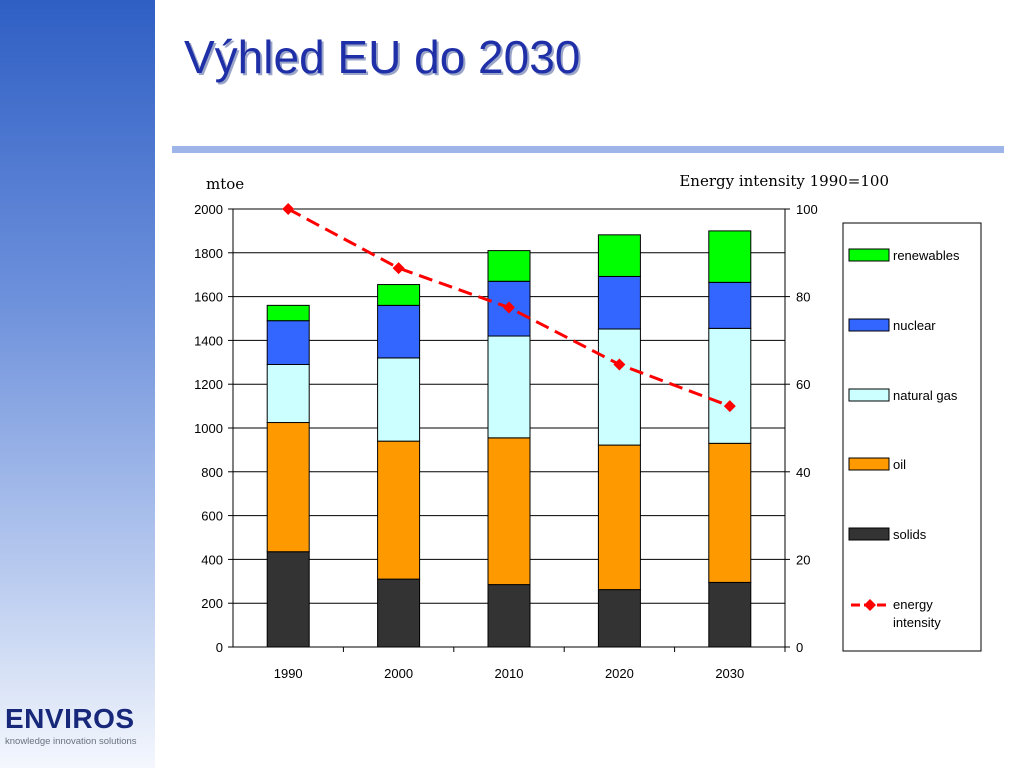 This screenshot has height=768, width=1024. Describe the element at coordinates (925, 395) in the screenshot. I see `legend-label: natural gas` at that location.